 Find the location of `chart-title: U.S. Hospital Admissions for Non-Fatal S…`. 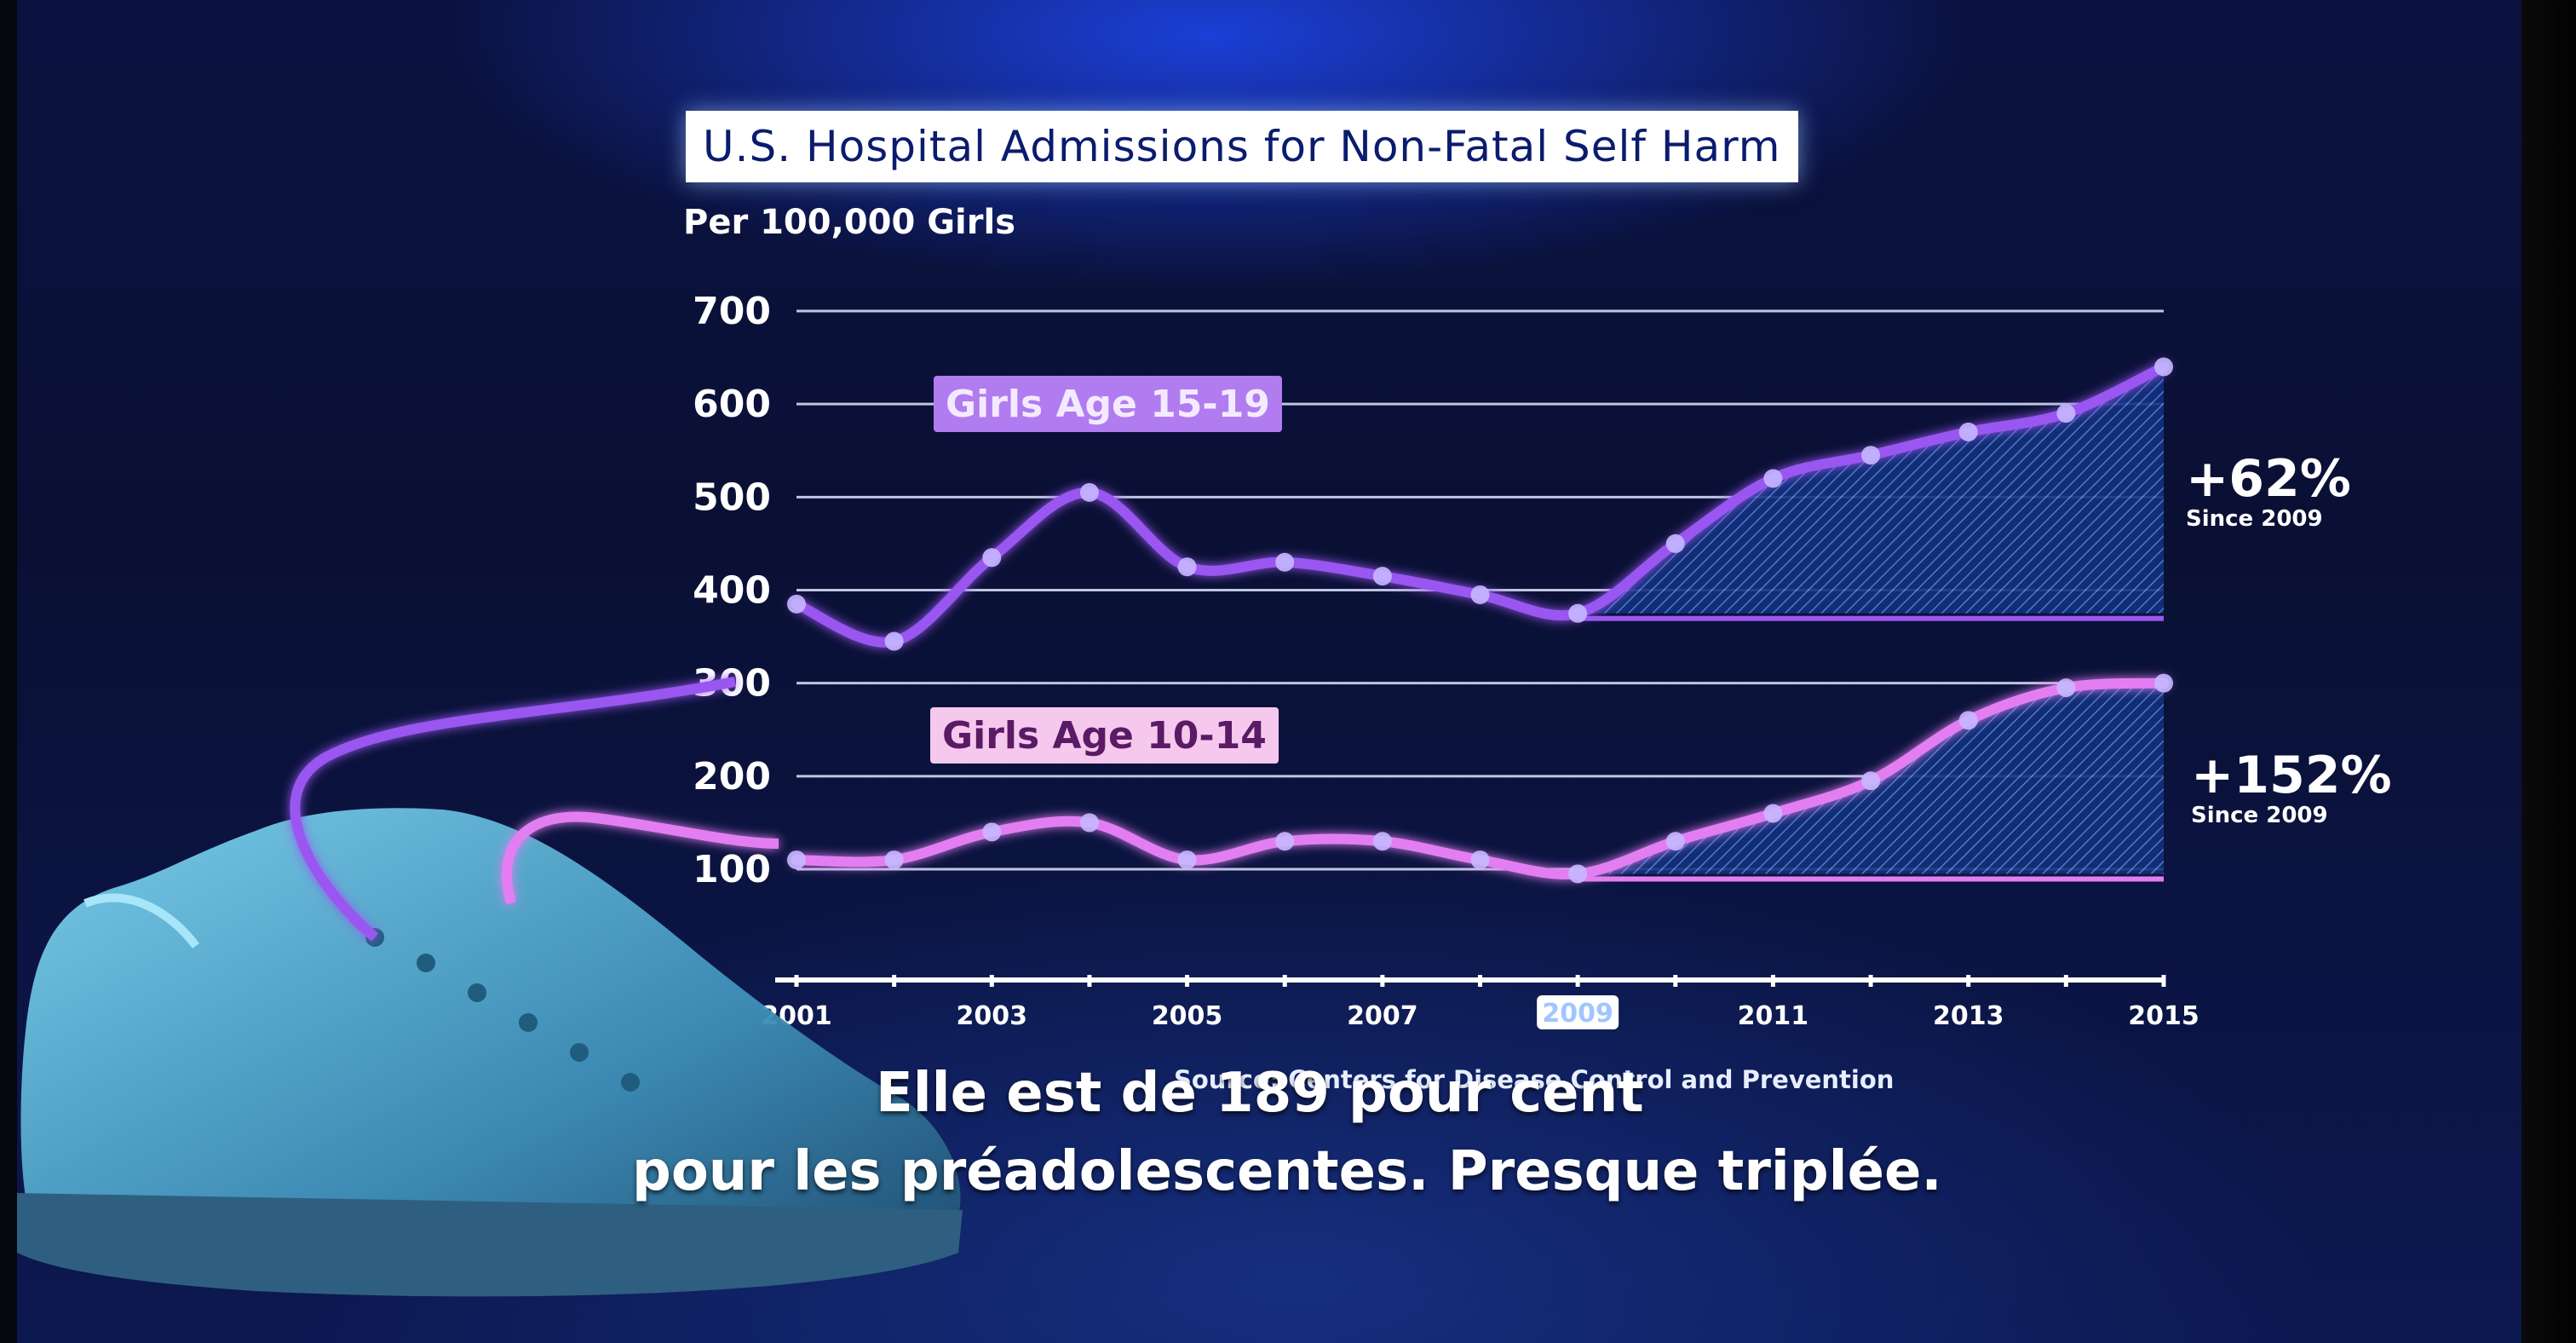

chart-title: U.S. Hospital Admissions for Non-Fatal S… is located at coordinates (1242, 146).